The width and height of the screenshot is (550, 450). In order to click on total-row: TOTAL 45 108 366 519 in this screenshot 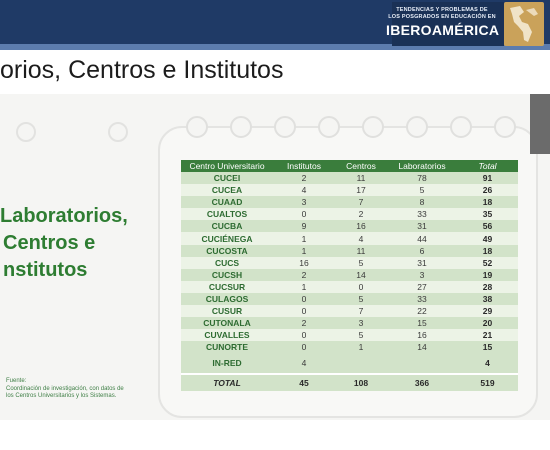, I will do `click(349, 383)`.